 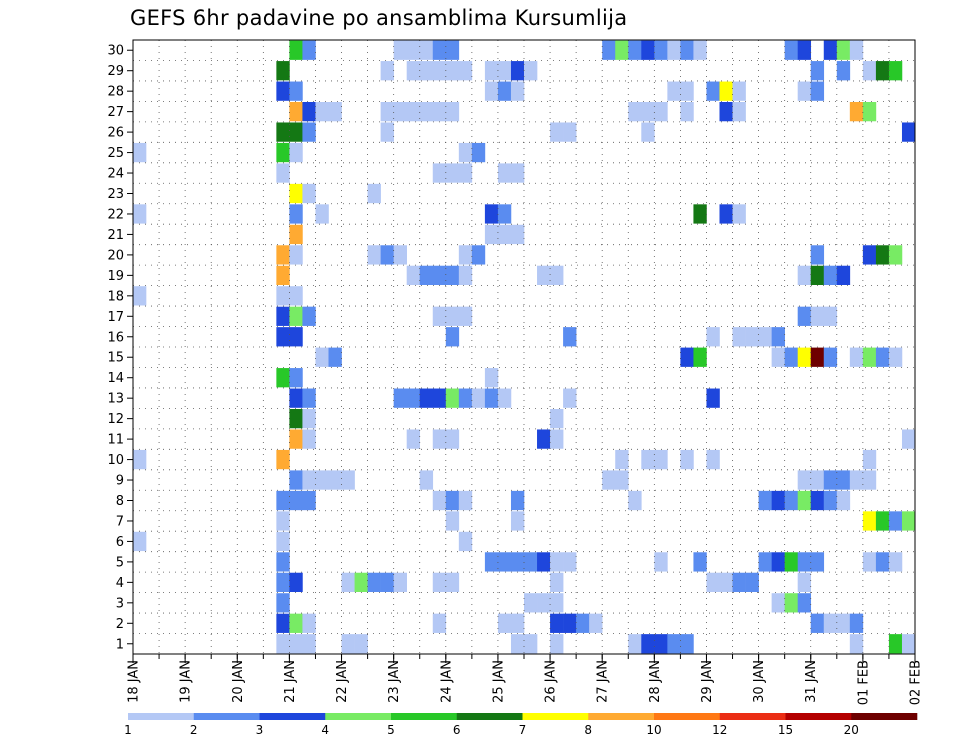 I want to click on y-tick-label: 4, so click(x=120, y=583).